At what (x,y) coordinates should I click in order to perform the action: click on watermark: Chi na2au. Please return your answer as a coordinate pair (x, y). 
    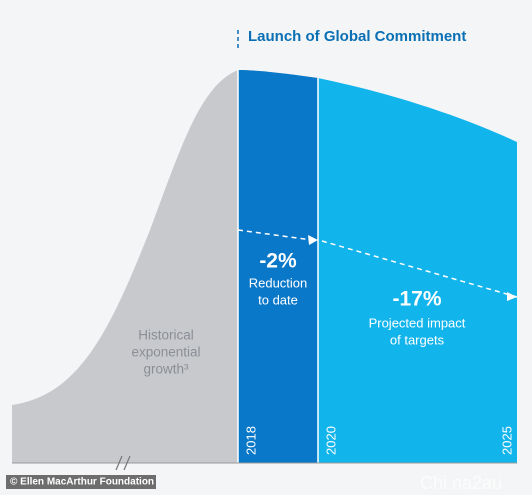
    Looking at the image, I should click on (461, 483).